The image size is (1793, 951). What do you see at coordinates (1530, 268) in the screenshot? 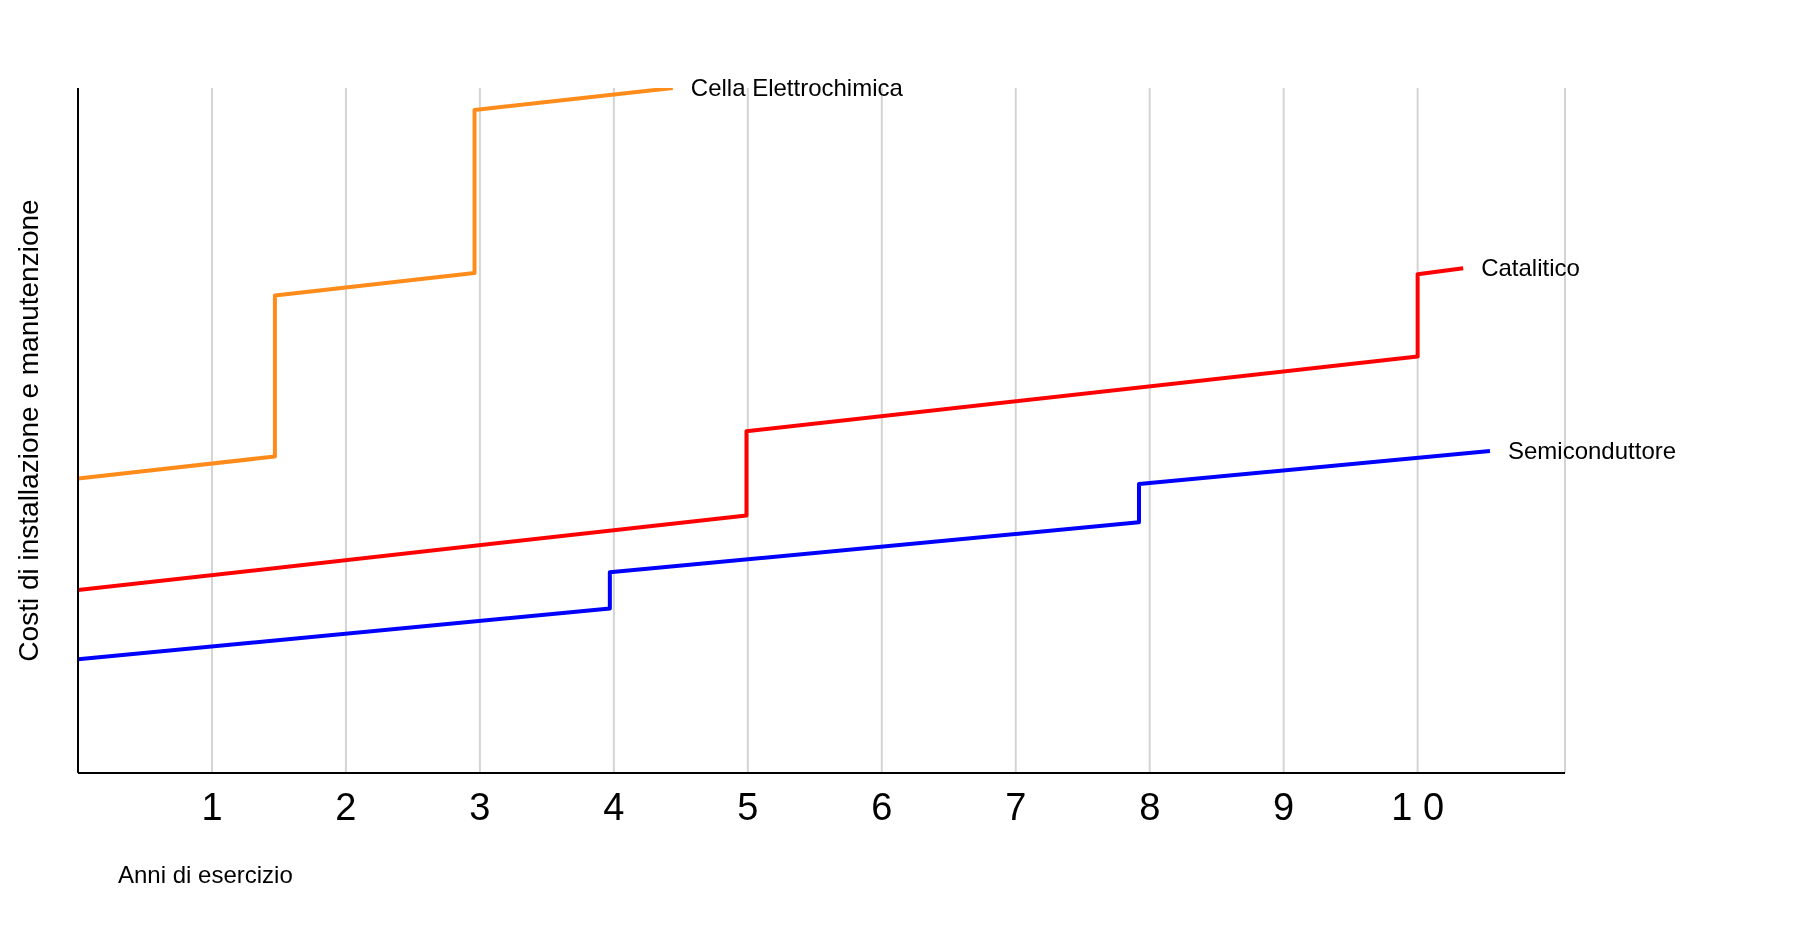
I see `series-label: Catalitico` at bounding box center [1530, 268].